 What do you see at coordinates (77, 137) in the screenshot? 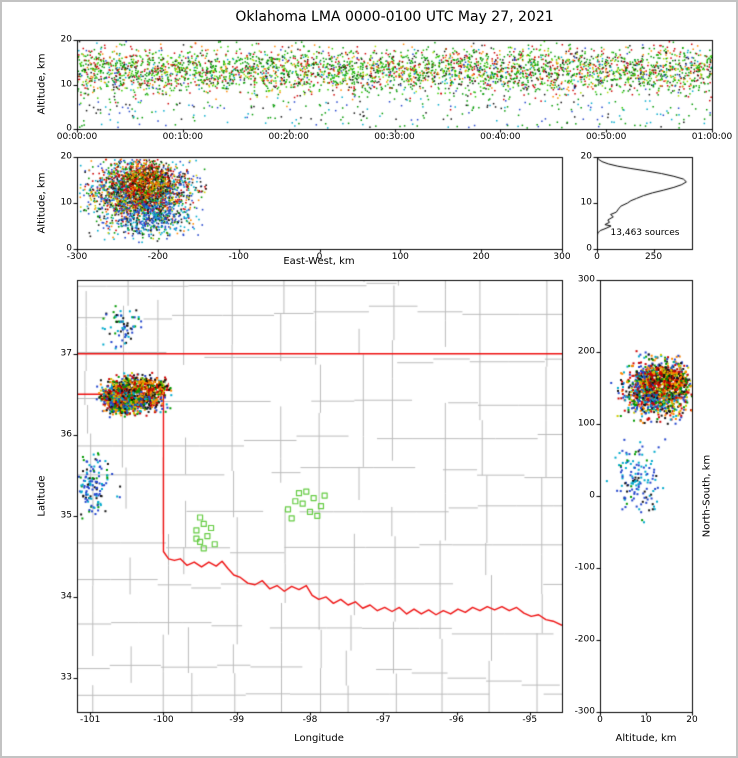
I see `tick-label: 00:00:00` at bounding box center [77, 137].